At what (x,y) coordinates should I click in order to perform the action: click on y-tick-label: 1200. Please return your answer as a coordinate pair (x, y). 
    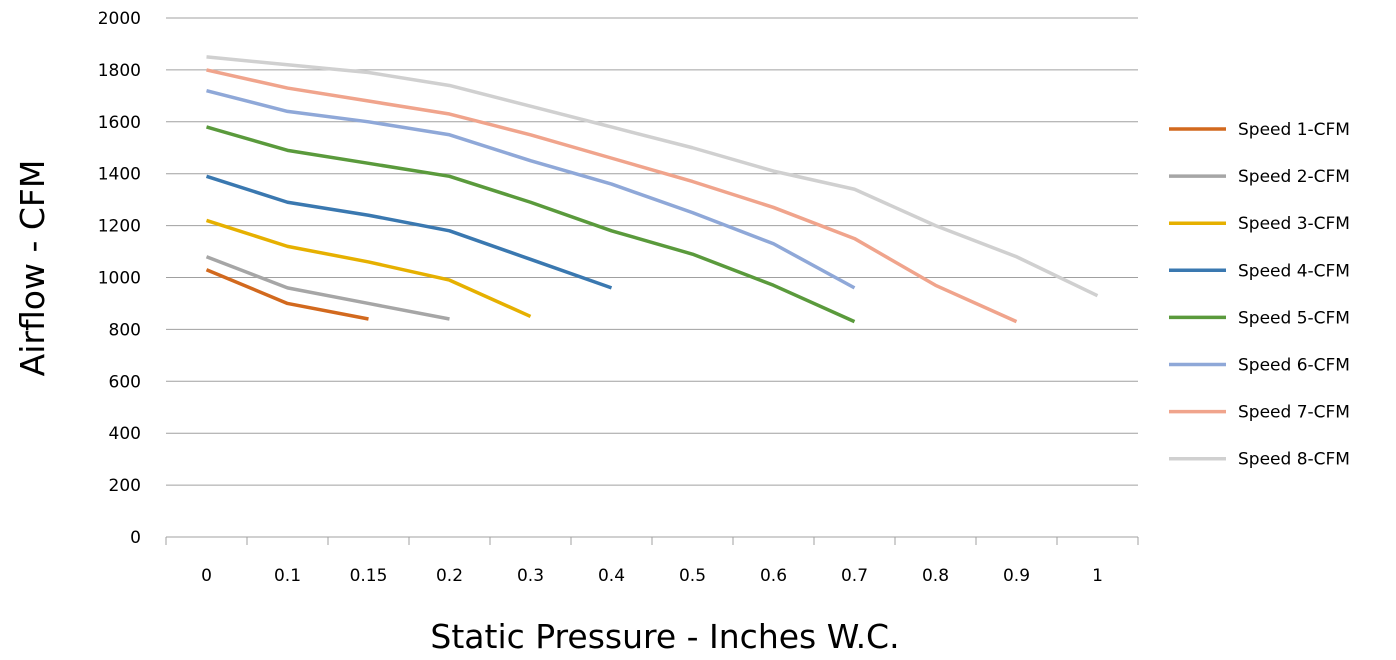
    Looking at the image, I should click on (119, 227).